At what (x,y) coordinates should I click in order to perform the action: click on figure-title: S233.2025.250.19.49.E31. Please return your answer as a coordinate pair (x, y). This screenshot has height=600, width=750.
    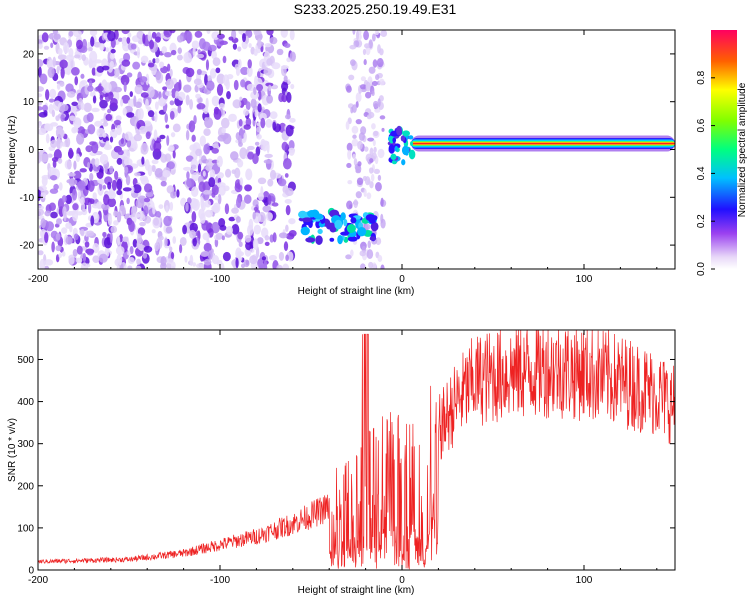
    Looking at the image, I should click on (375, 9).